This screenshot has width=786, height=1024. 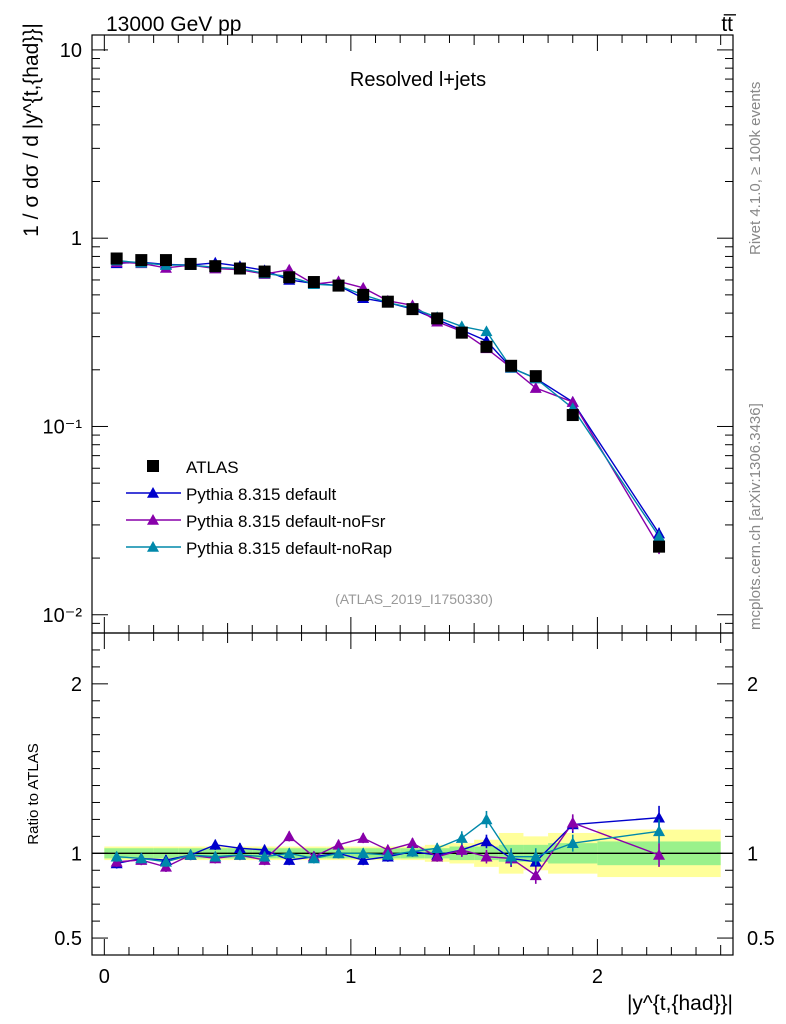 I want to click on mcplots-label: mcplots.cern.ch [arXiv:1306.3436], so click(x=755, y=516).